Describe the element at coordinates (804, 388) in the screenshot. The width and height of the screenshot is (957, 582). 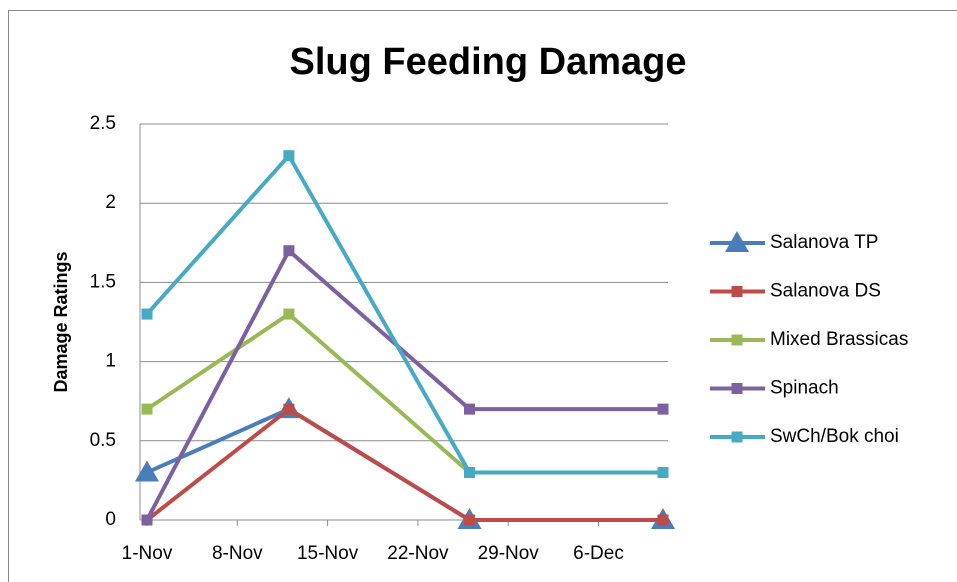
I see `legend-label: Spinach` at that location.